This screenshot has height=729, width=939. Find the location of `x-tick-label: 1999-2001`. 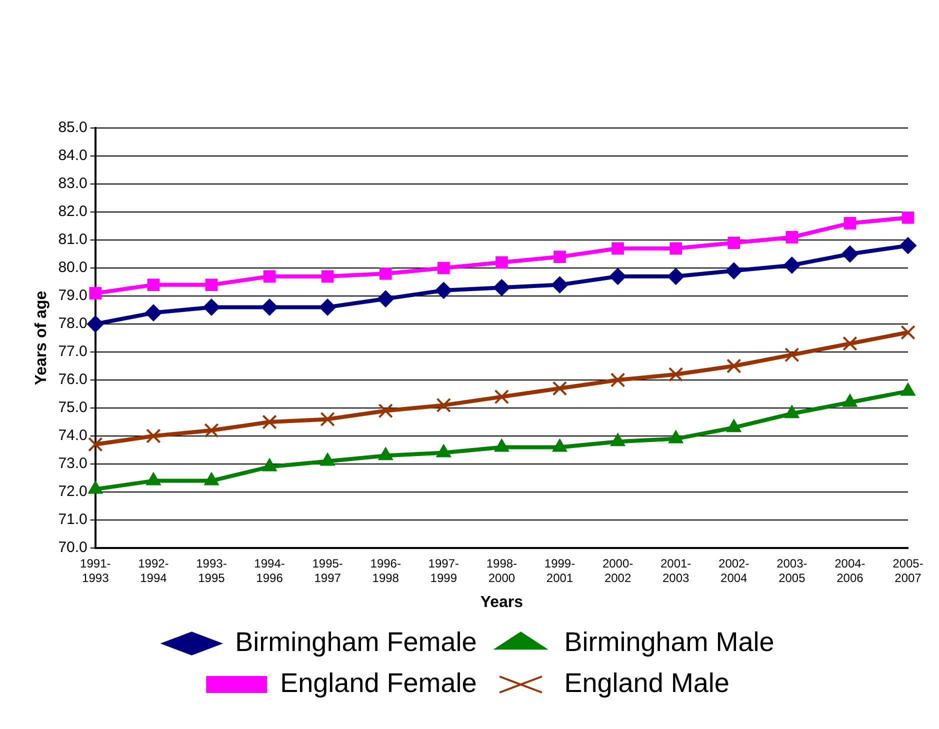

x-tick-label: 1999-2001 is located at coordinates (560, 570).